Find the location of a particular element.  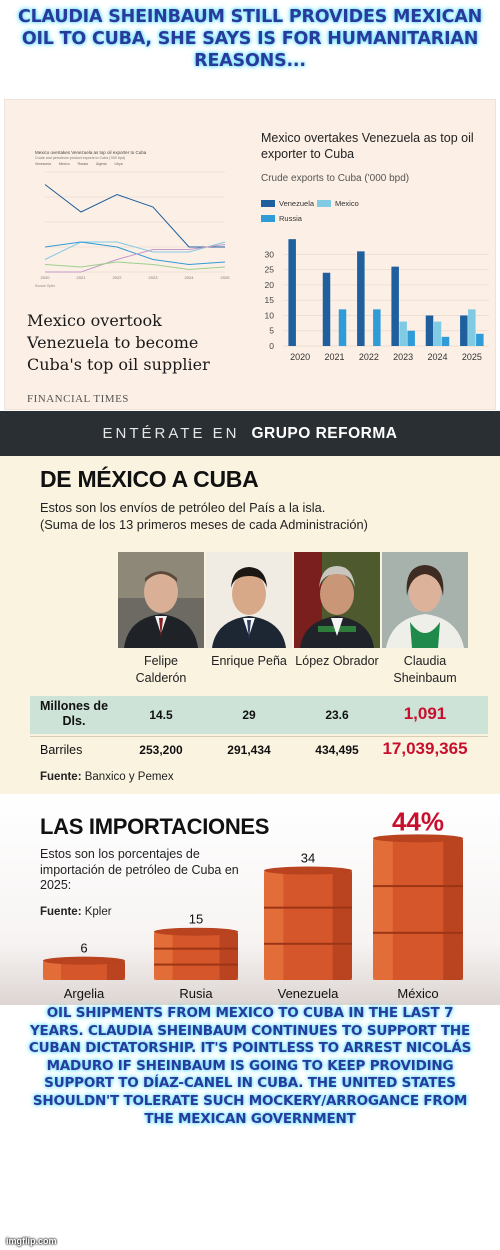

mini-legend-venezuela: Venezuela is located at coordinates (43, 164).